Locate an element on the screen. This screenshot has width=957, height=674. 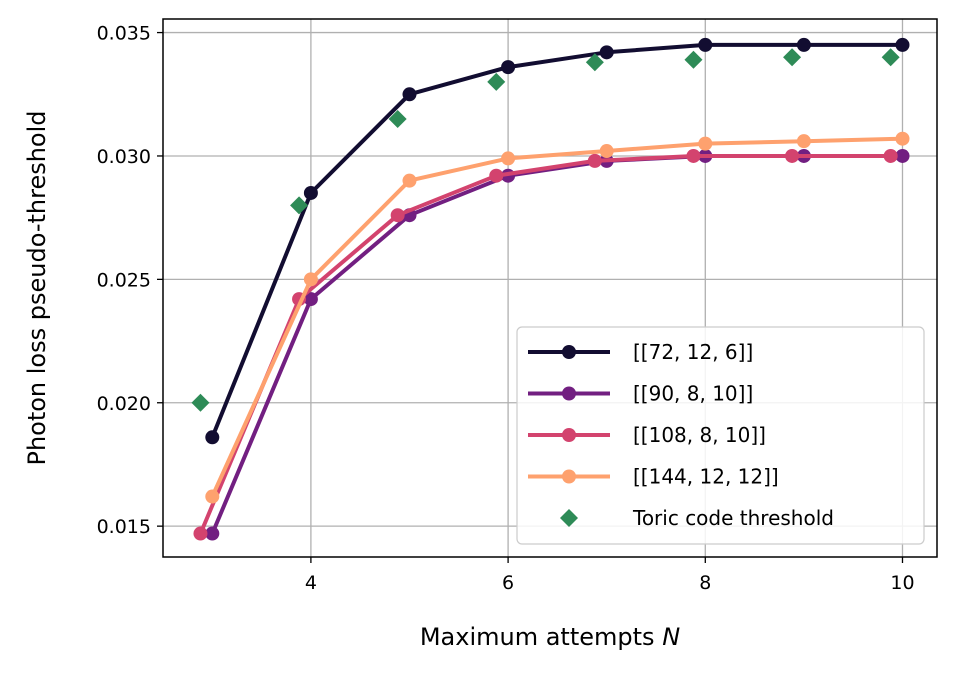
y-tick-label: 0.035 is located at coordinates (124, 34).